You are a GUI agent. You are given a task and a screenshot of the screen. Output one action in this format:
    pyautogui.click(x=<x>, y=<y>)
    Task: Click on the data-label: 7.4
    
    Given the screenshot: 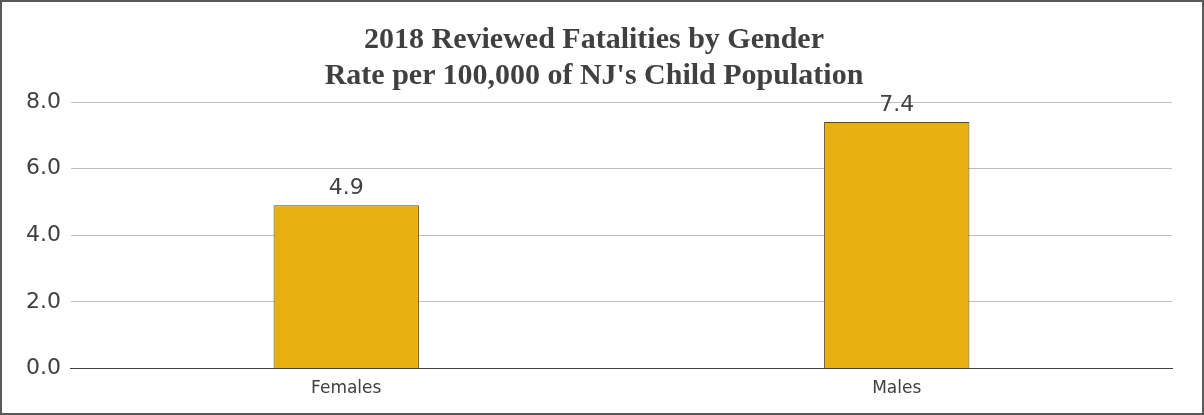 What is the action you would take?
    pyautogui.click(x=897, y=103)
    